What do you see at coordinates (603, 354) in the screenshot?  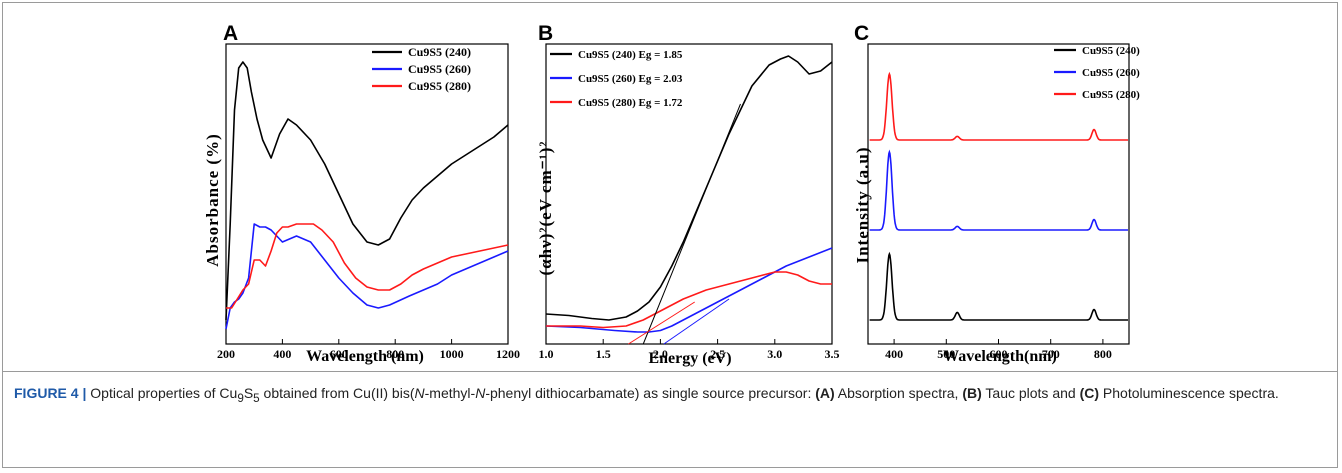 I see `x-tick-label-b: 1.5` at bounding box center [603, 354].